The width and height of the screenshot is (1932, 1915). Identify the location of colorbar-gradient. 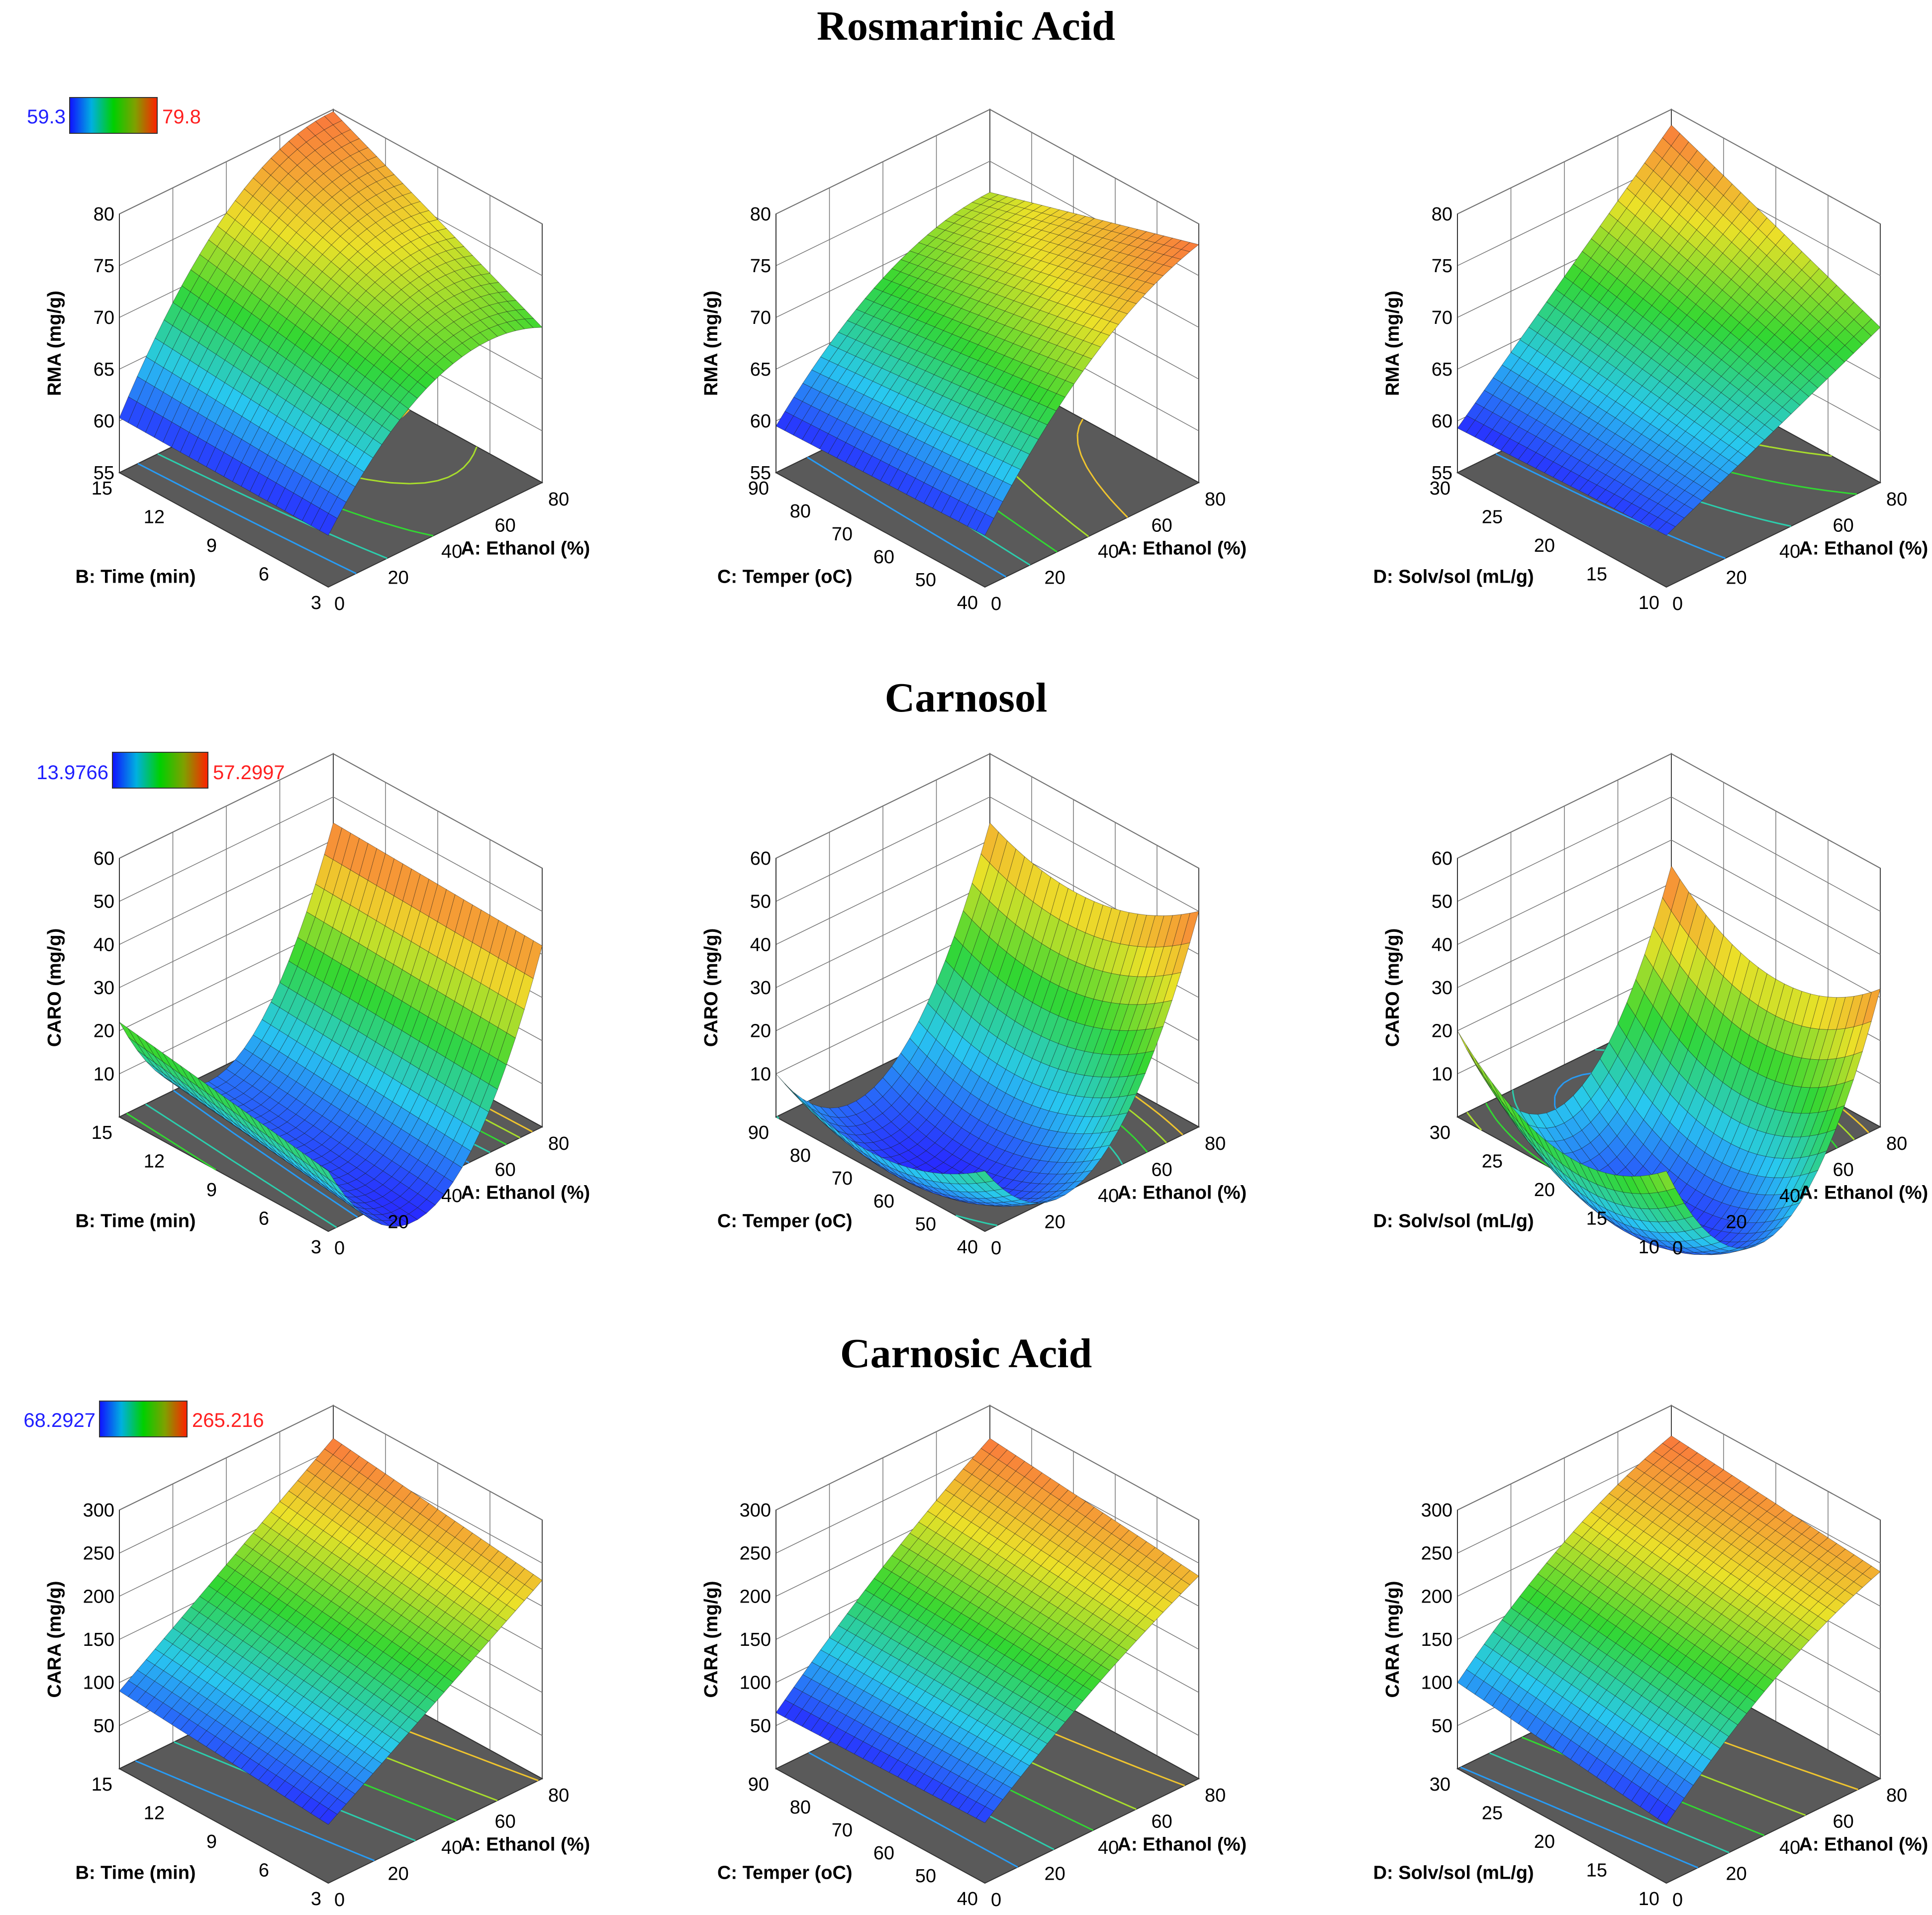
(160, 770).